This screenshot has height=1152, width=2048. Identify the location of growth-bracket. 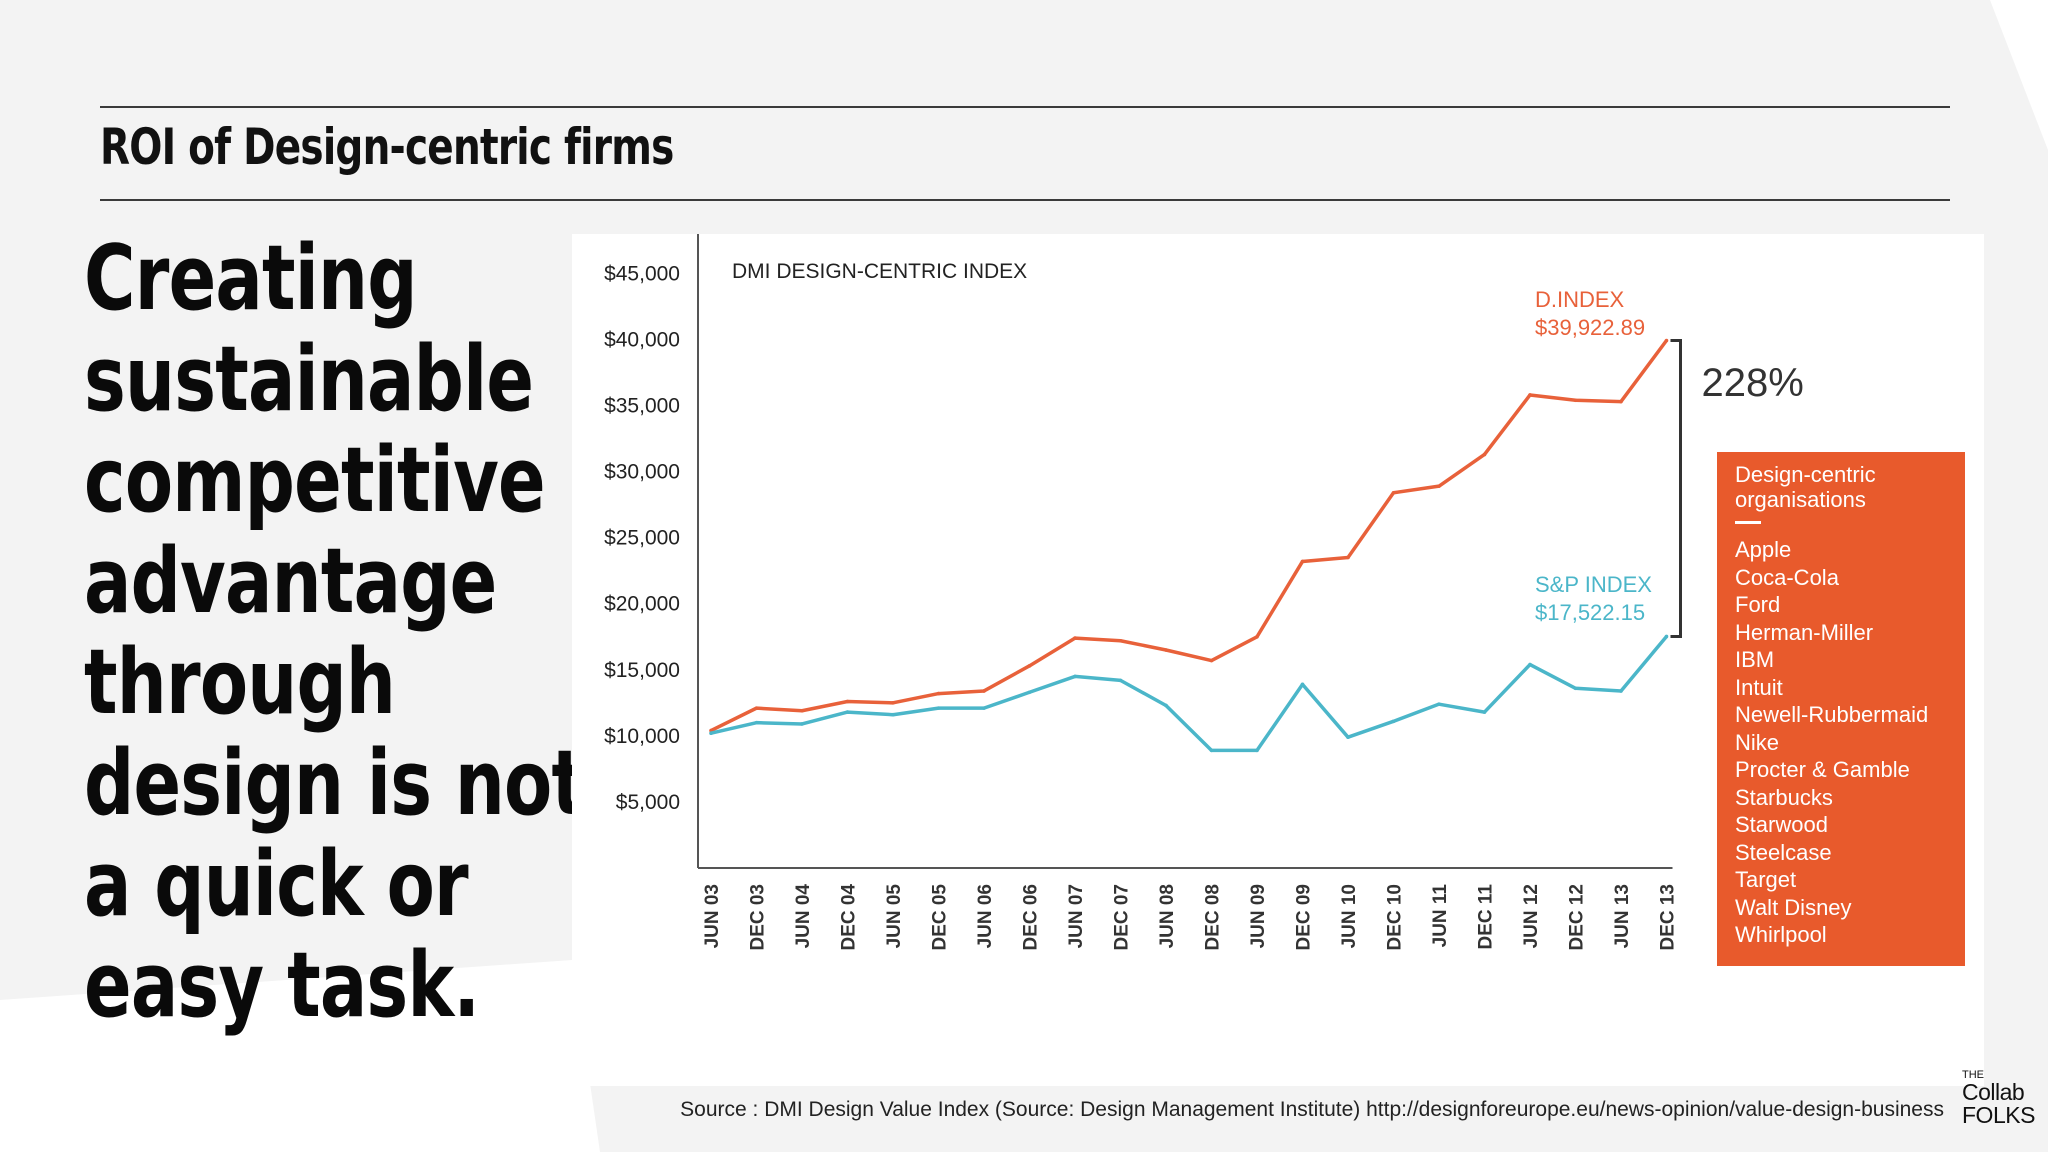
(1676, 488).